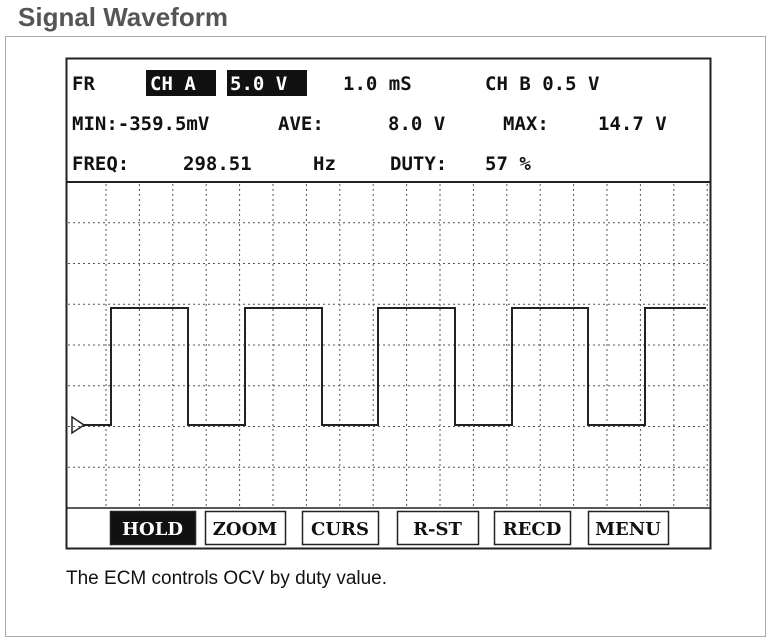 This screenshot has height=642, width=772. I want to click on button-label: CURS, so click(340, 529).